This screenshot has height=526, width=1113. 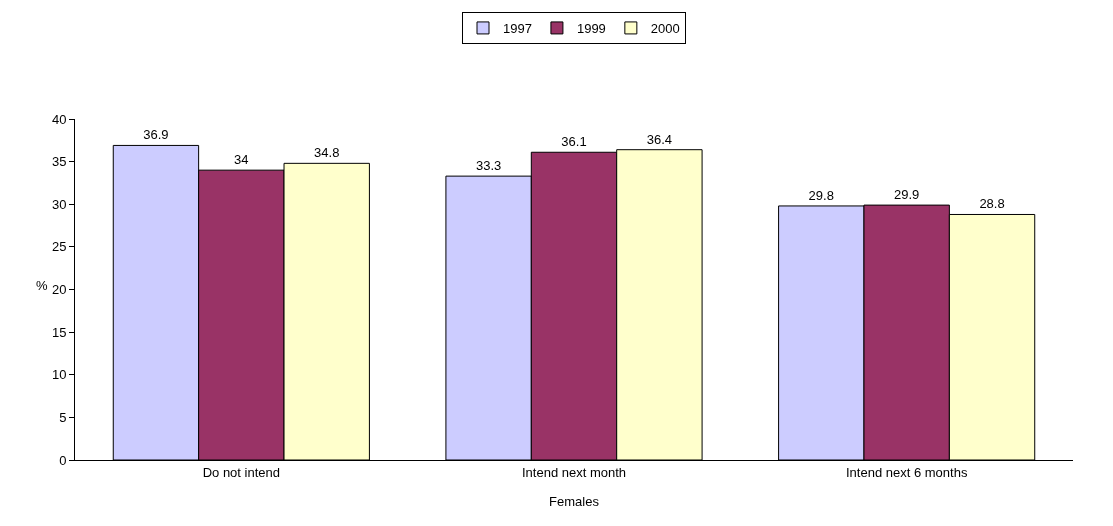 What do you see at coordinates (156, 135) in the screenshot?
I see `data-label: 36.9` at bounding box center [156, 135].